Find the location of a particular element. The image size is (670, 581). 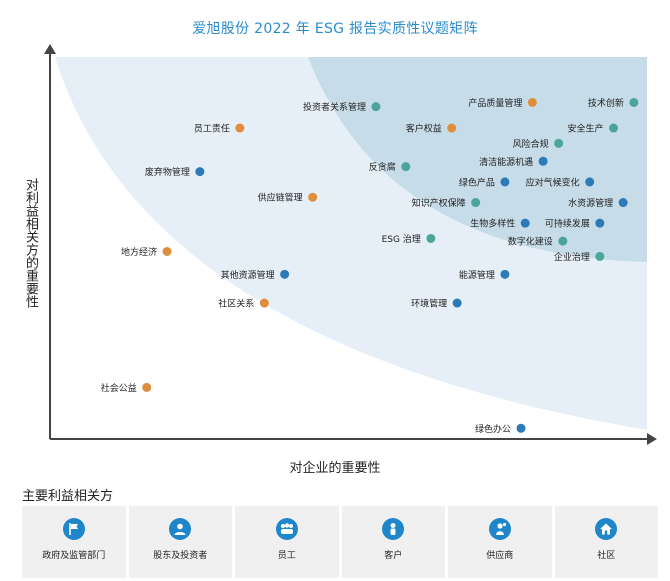

point-label: 废弃物管理 is located at coordinates (167, 172).